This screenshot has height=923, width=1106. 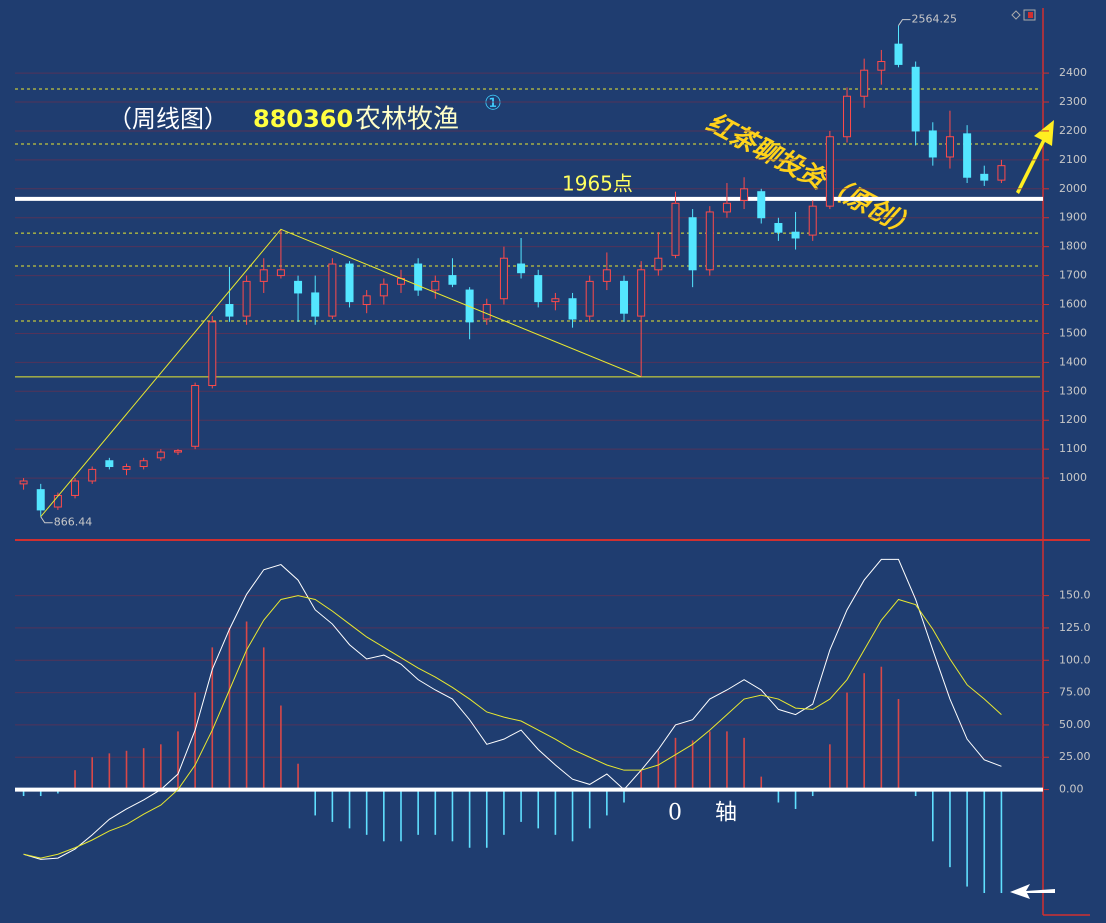 What do you see at coordinates (303, 119) in the screenshot?
I see `index-code: 880360` at bounding box center [303, 119].